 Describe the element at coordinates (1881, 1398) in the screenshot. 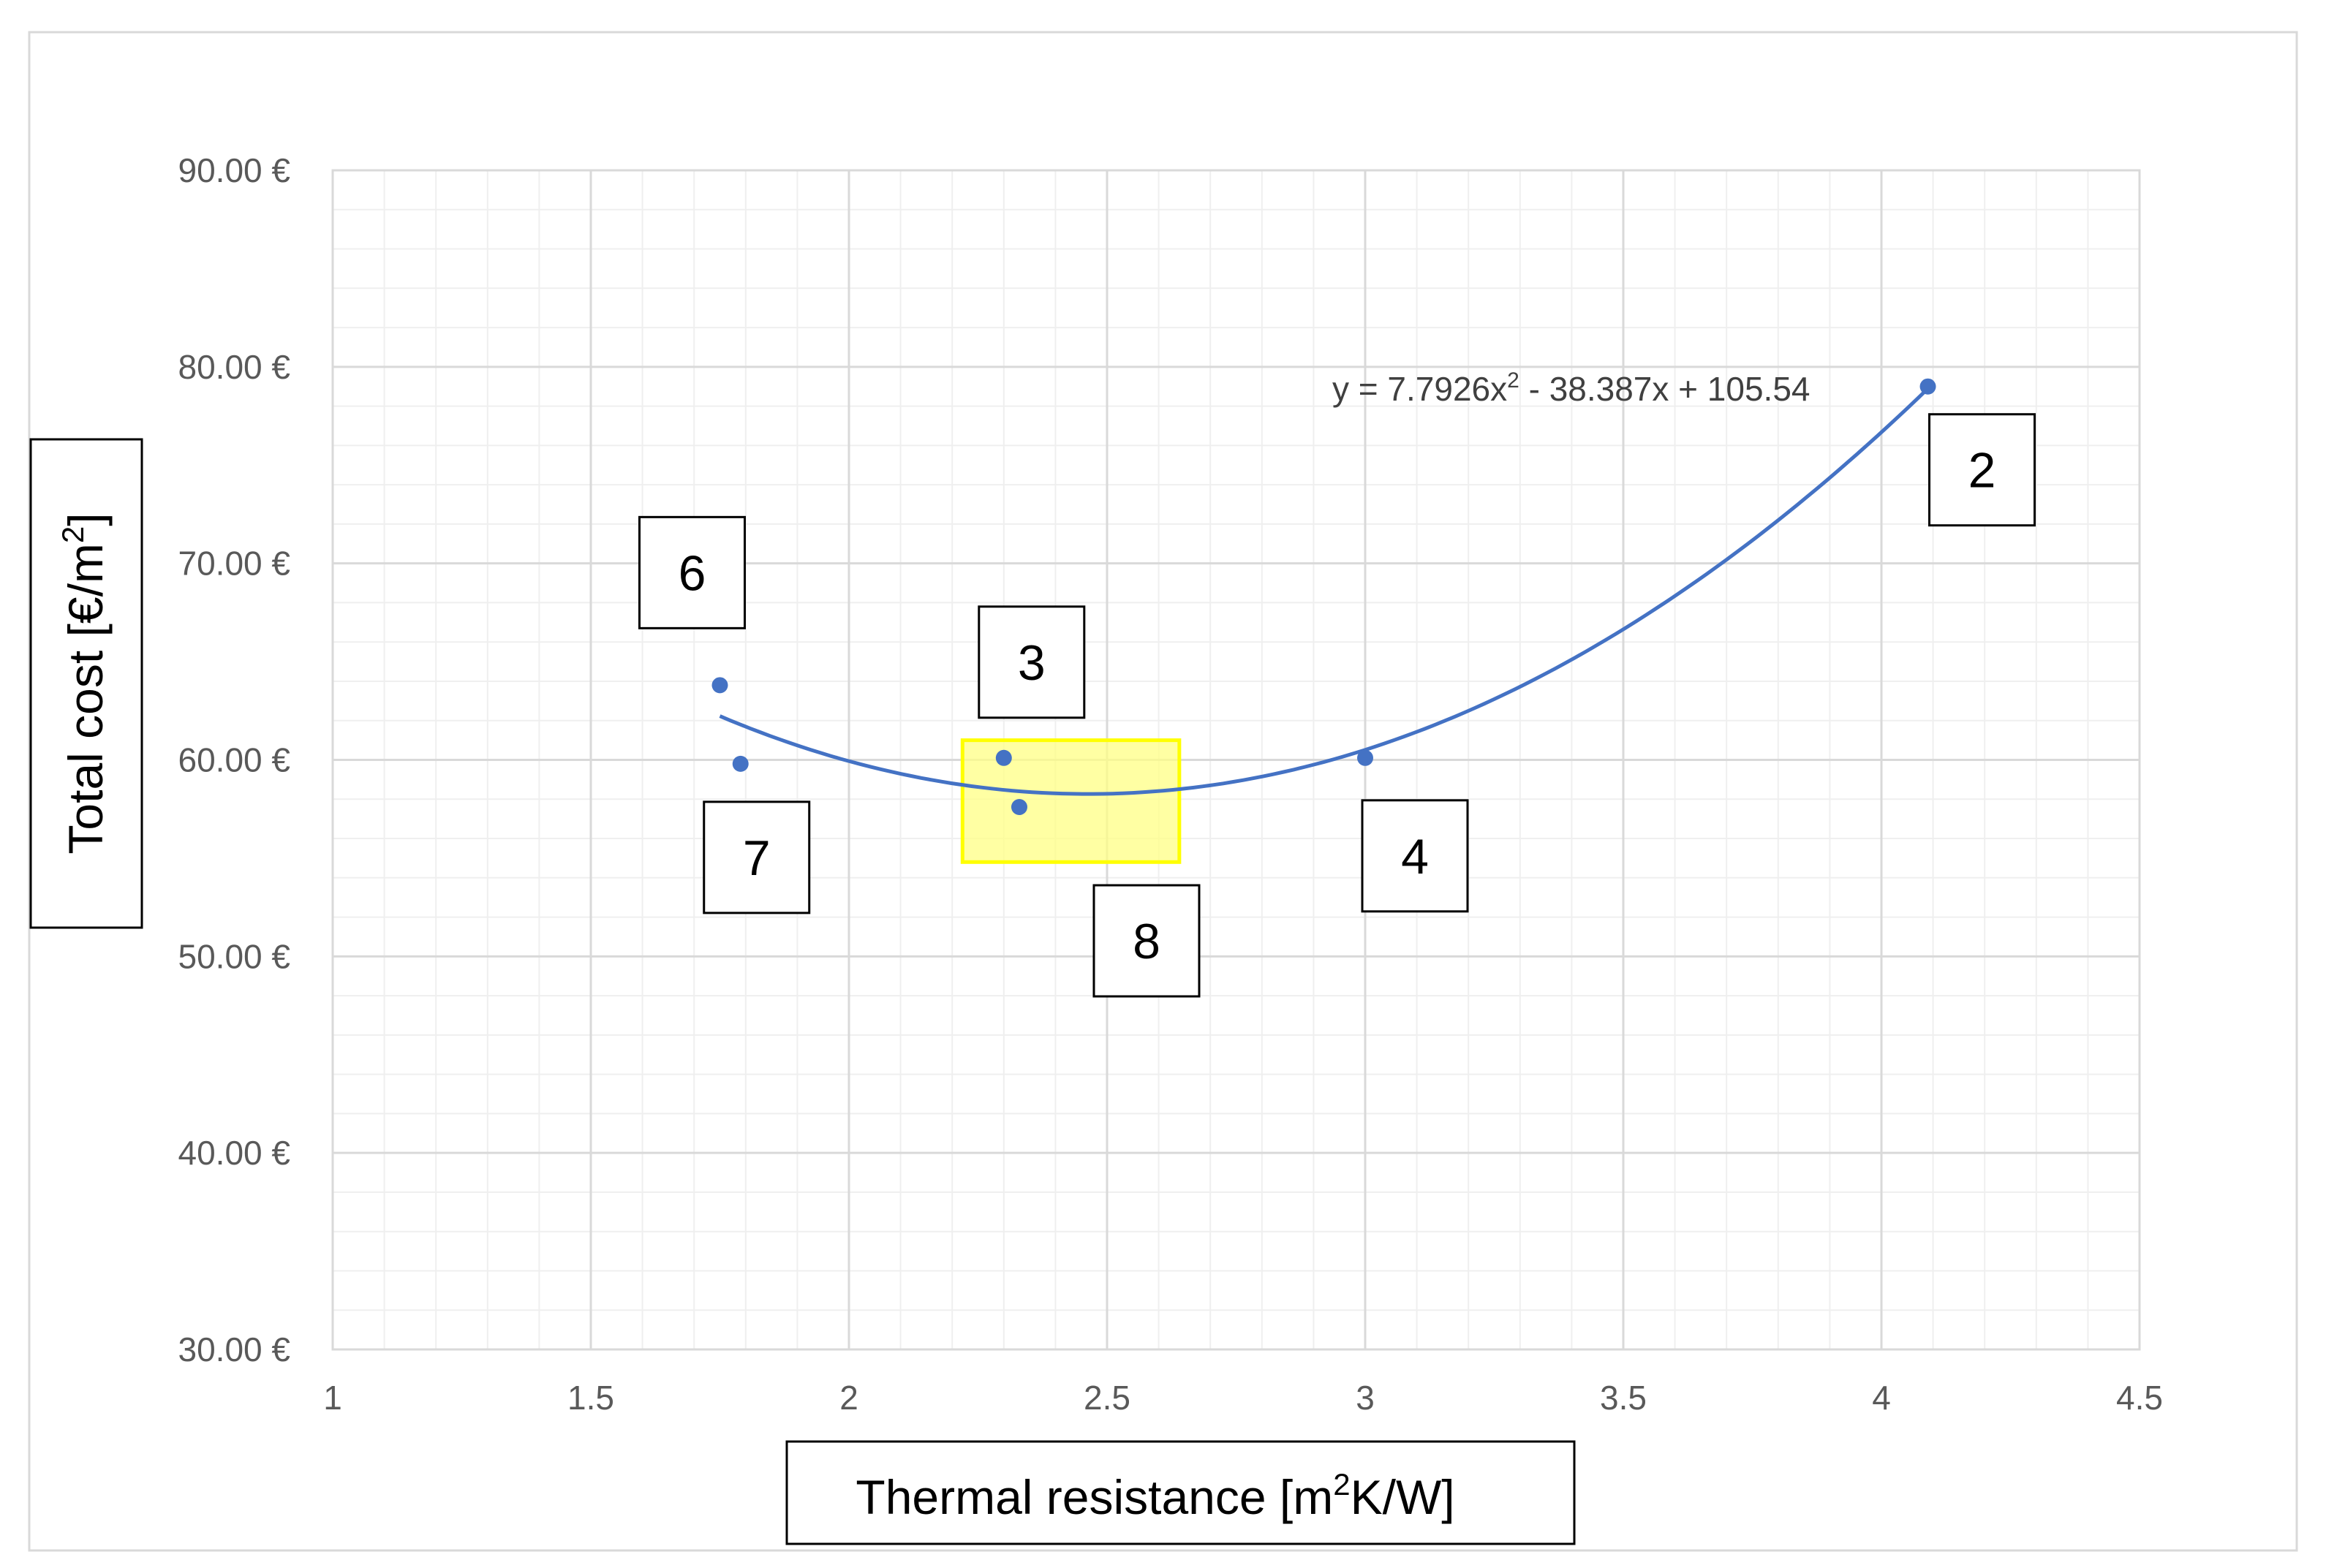

I see `x-tick-label: 4` at that location.